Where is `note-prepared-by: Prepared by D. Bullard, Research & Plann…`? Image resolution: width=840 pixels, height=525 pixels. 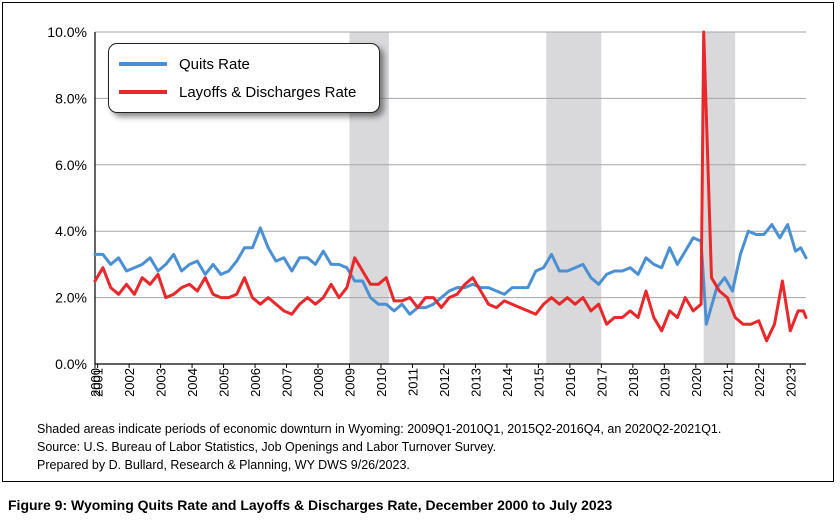
note-prepared-by: Prepared by D. Bullard, Research & Plann… is located at coordinates (223, 465).